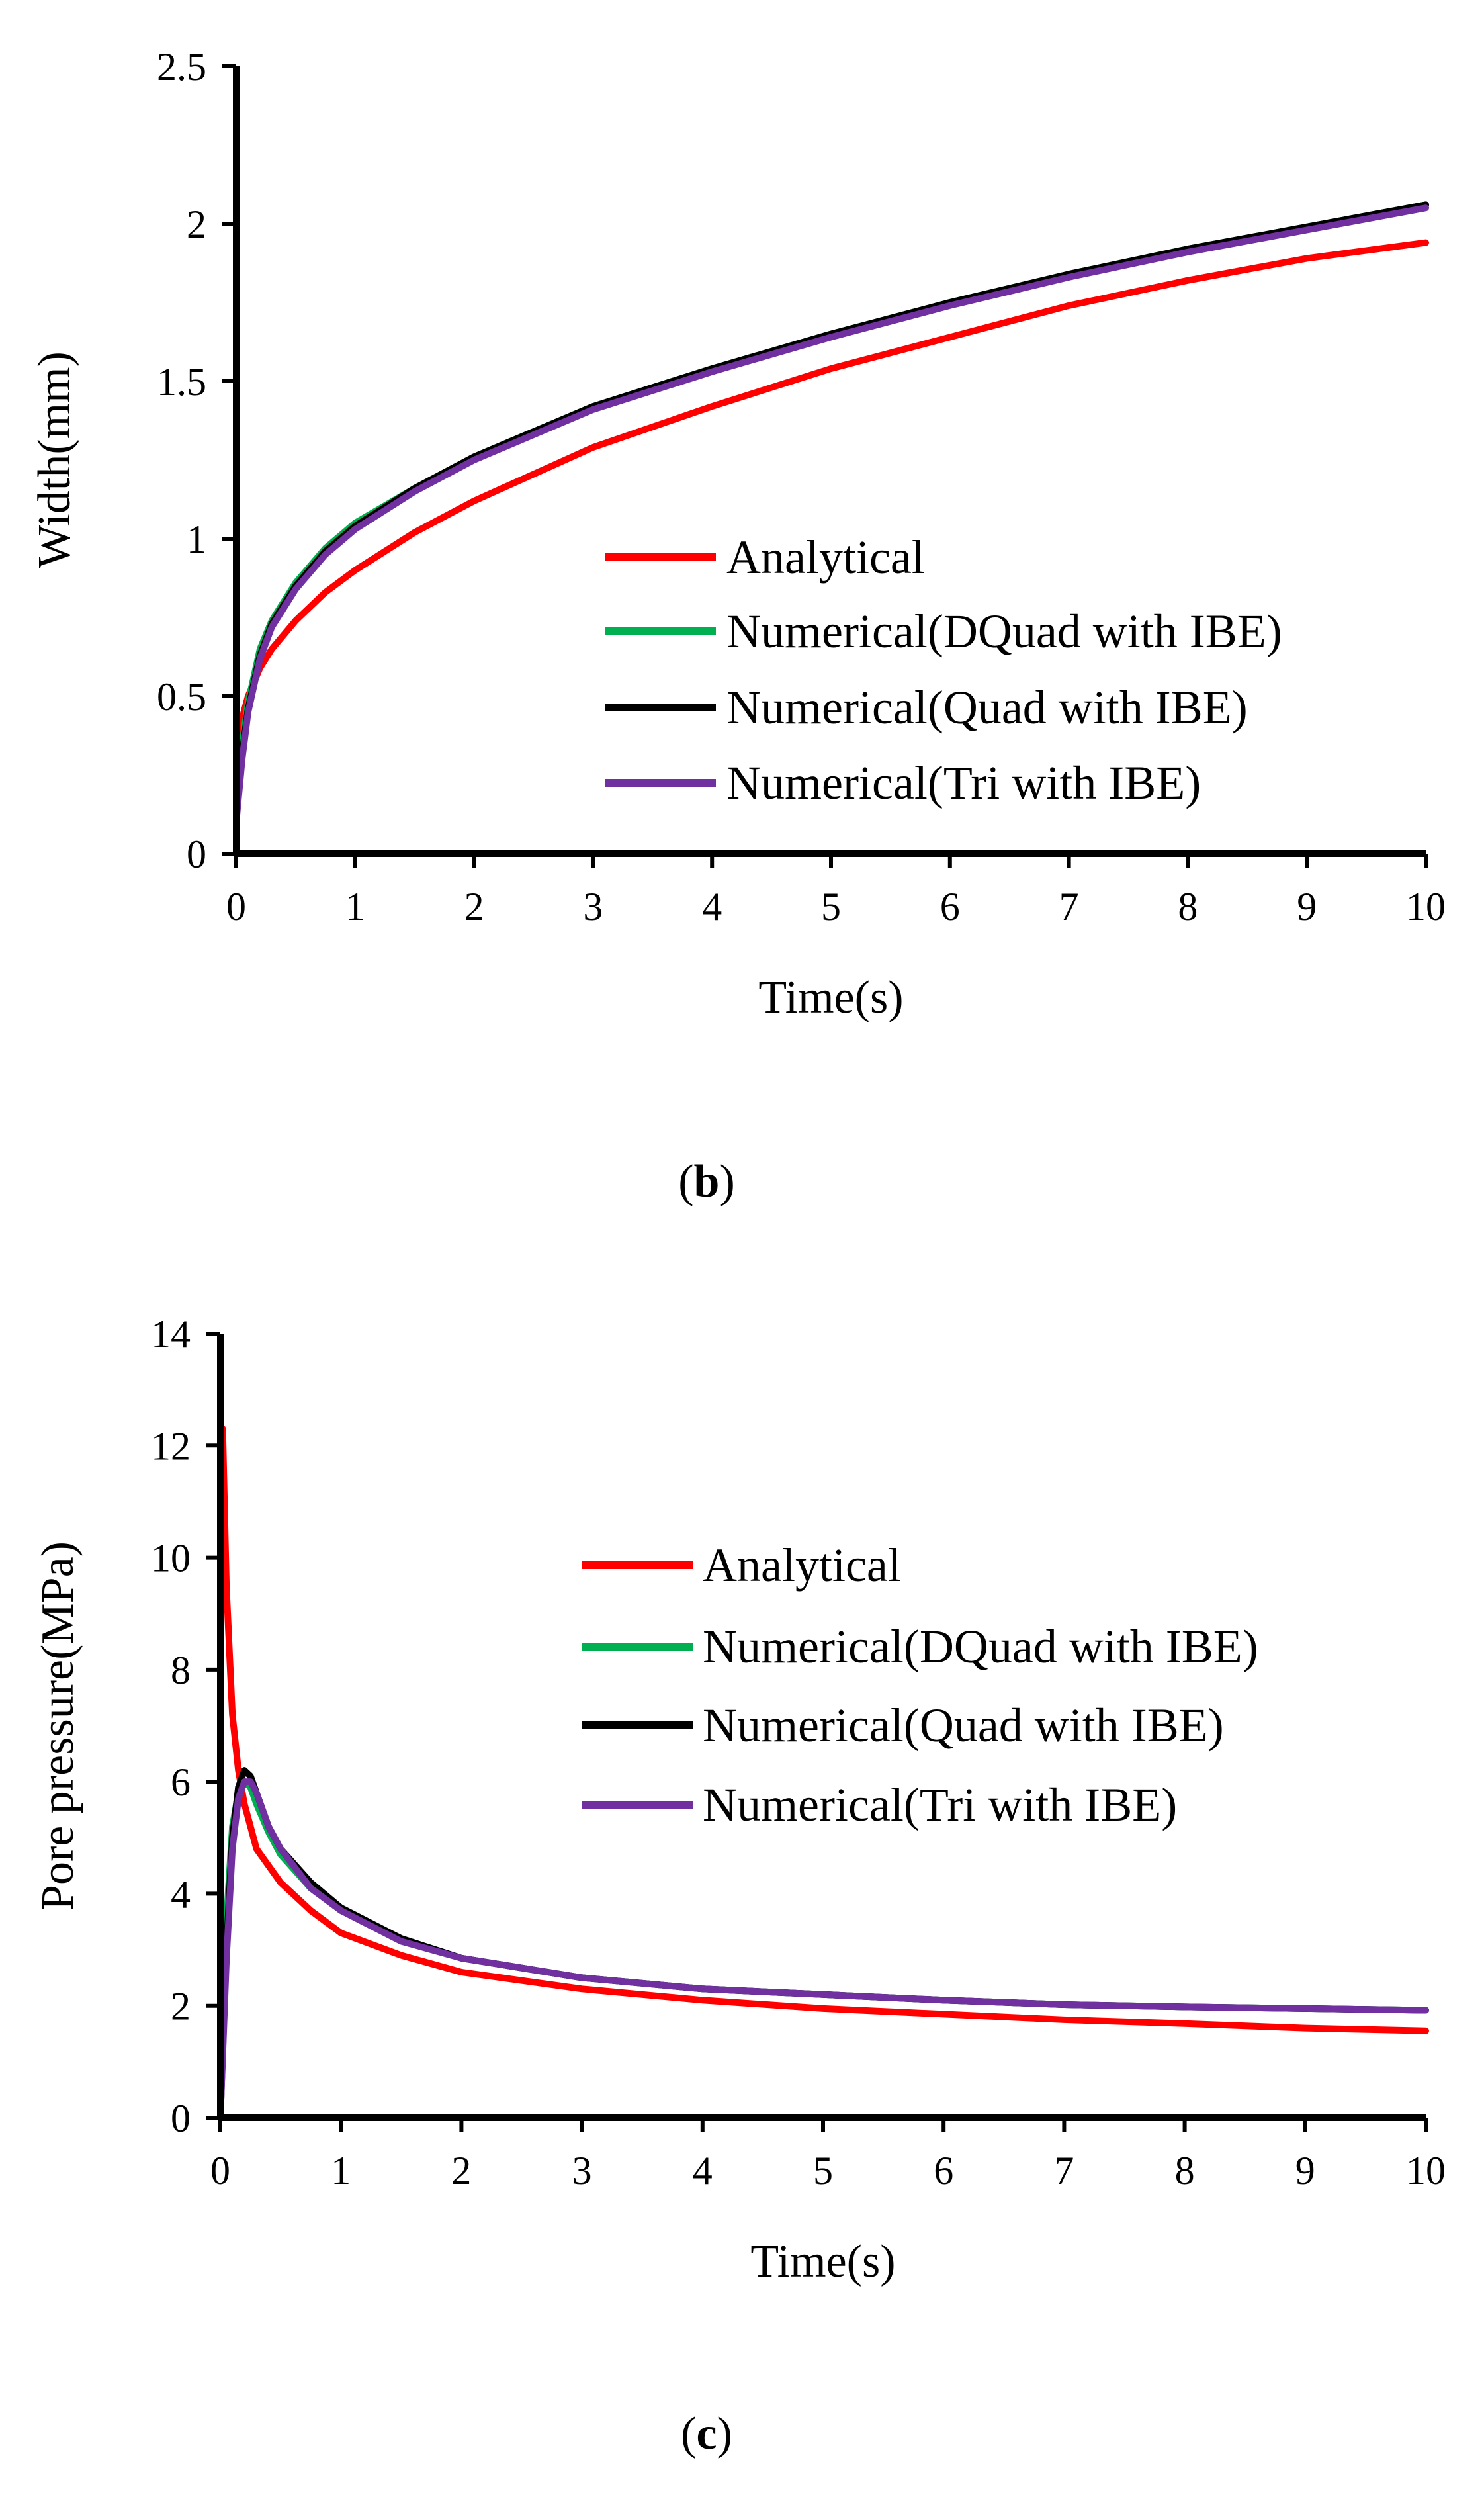  What do you see at coordinates (181, 1670) in the screenshot?
I see `y-tick-label: 8` at bounding box center [181, 1670].